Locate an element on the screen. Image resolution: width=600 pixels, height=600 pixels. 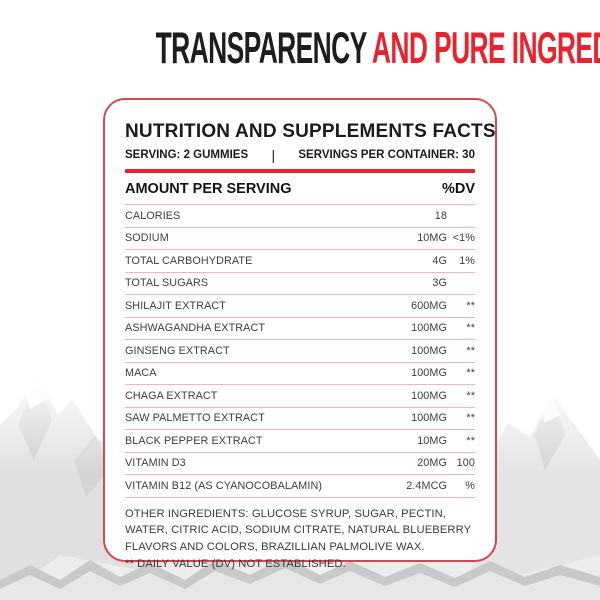
card-heading: NUTRITION AND SUPPLEMENTS FACTS is located at coordinates (310, 131).